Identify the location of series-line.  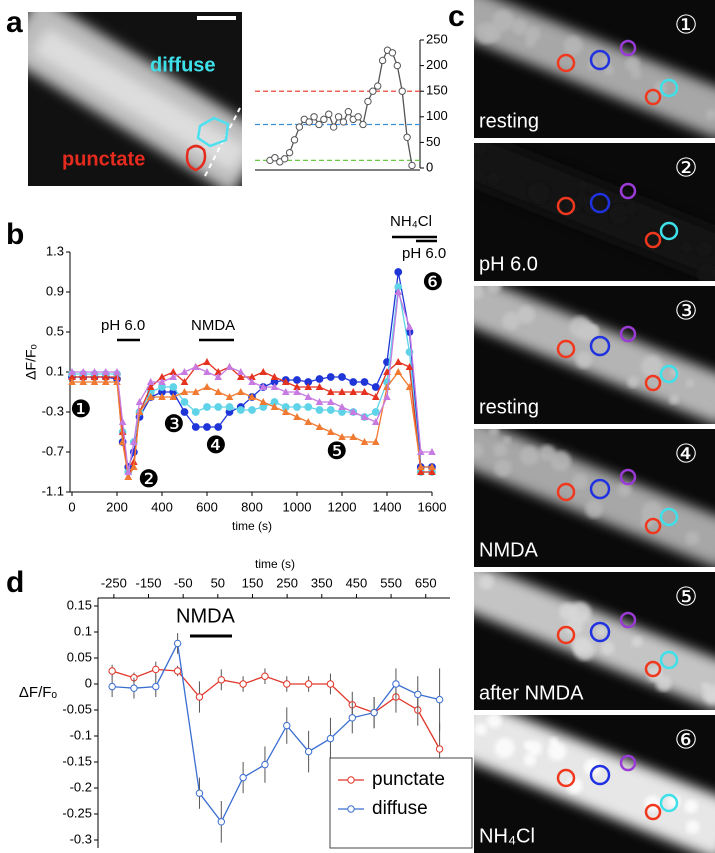
(276, 709).